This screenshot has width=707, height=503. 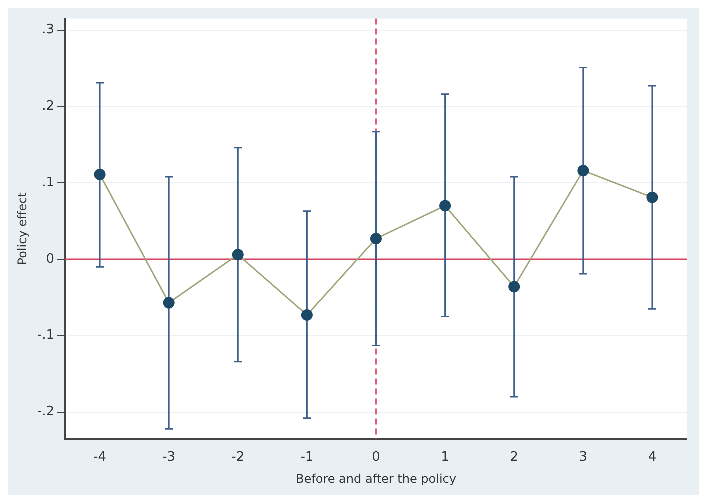 I want to click on y-tick-label: -.2, so click(x=45, y=412).